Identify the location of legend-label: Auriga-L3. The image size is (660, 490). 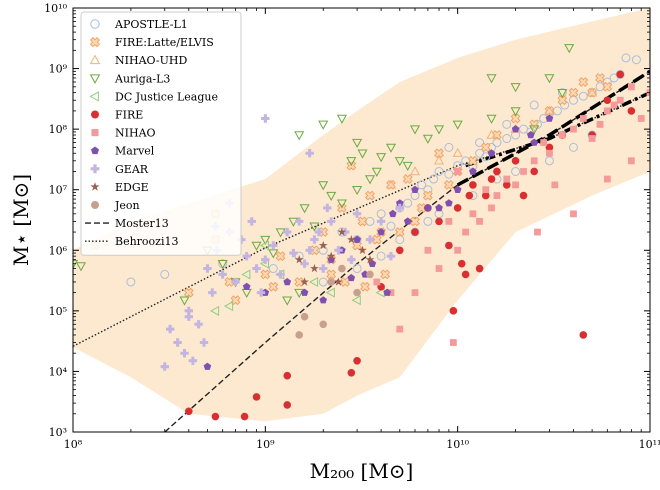
(142, 78).